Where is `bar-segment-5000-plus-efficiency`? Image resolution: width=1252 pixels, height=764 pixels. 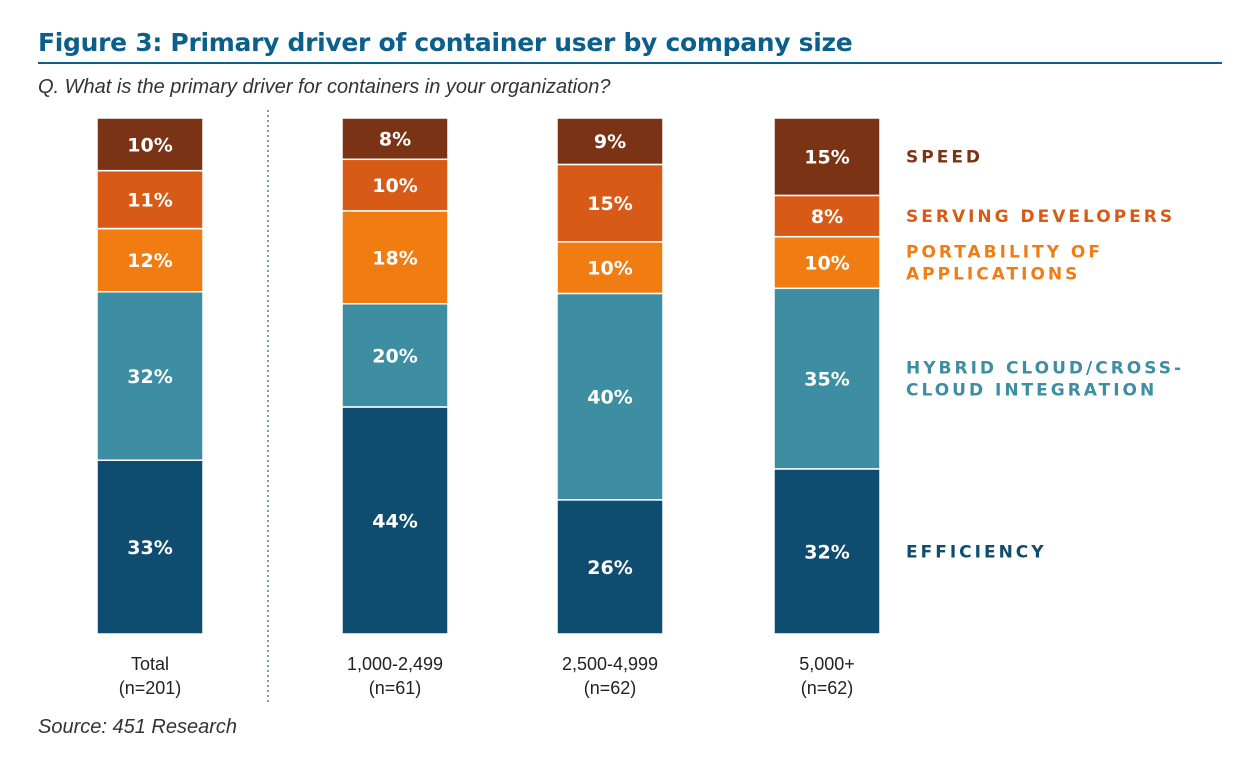
bar-segment-5000-plus-efficiency is located at coordinates (827, 551).